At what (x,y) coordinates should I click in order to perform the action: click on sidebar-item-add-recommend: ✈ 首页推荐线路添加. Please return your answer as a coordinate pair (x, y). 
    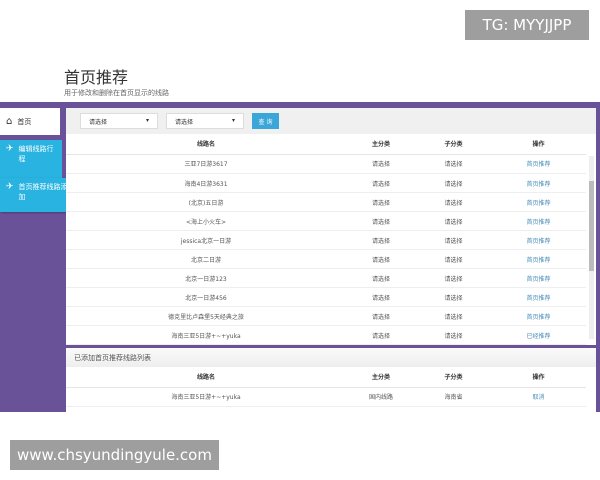
    Looking at the image, I should click on (38, 195).